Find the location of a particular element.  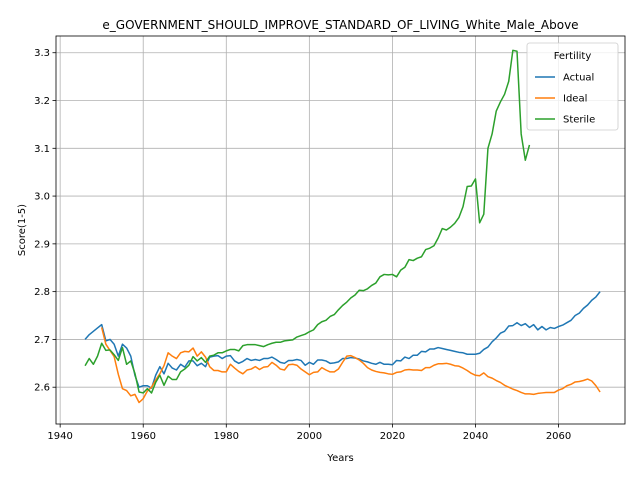

y-tick-label: 2.8 is located at coordinates (42, 292).